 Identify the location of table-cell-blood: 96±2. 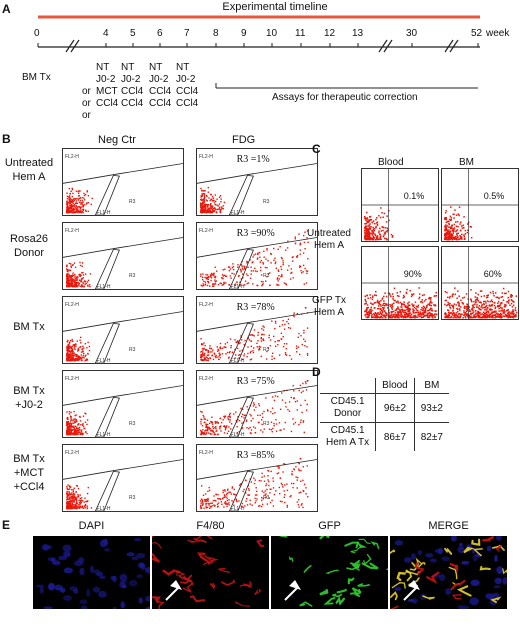
(395, 408).